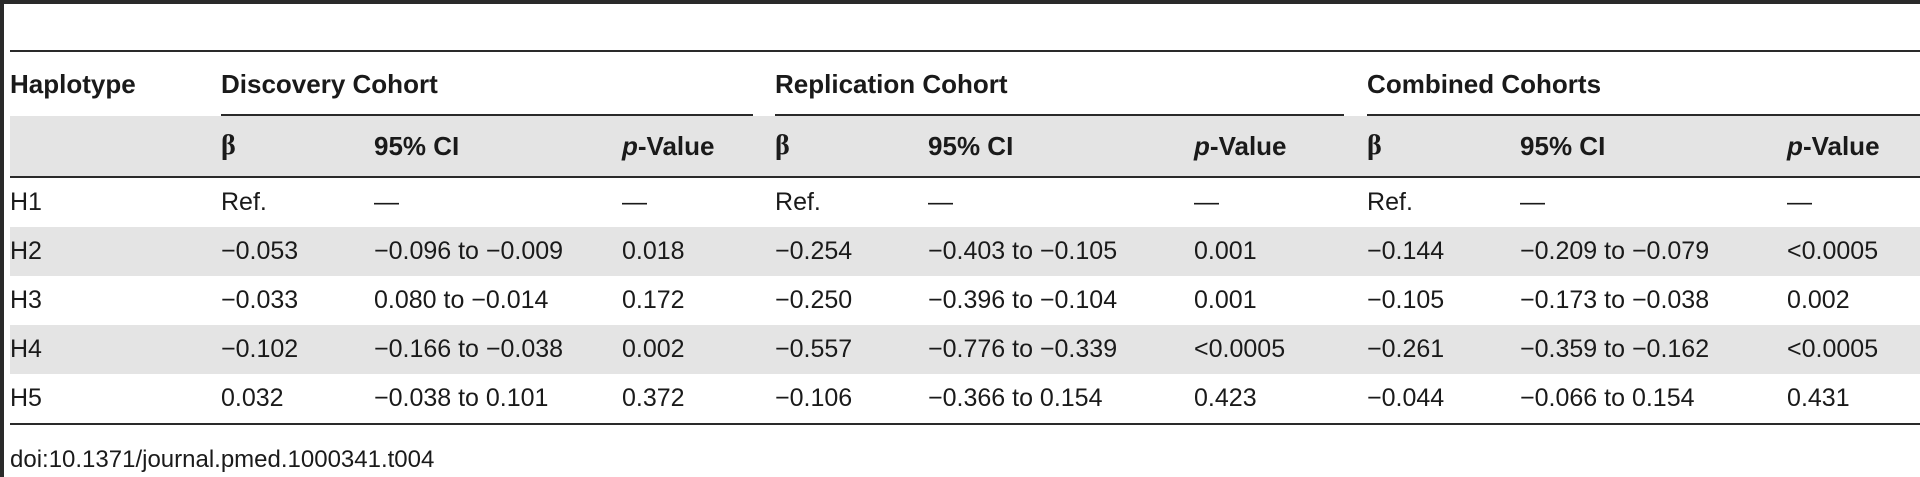 This screenshot has width=1920, height=477. What do you see at coordinates (1643, 83) in the screenshot?
I see `combined-cohorts-header: Combined Cohorts` at bounding box center [1643, 83].